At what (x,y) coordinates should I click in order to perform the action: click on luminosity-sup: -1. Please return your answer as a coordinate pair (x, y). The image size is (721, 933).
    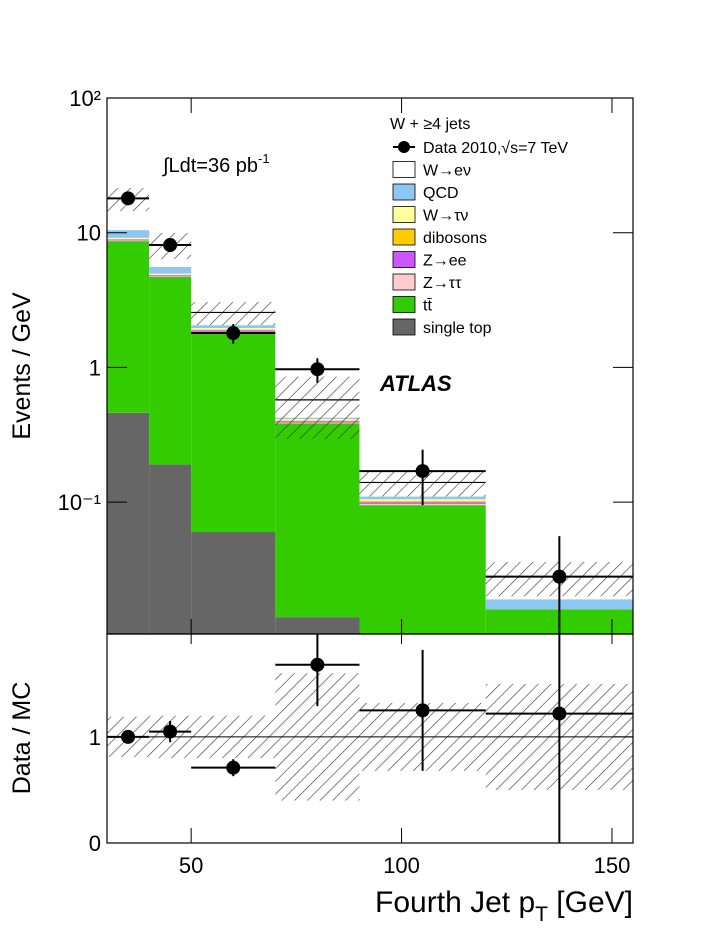
    Looking at the image, I should click on (264, 158).